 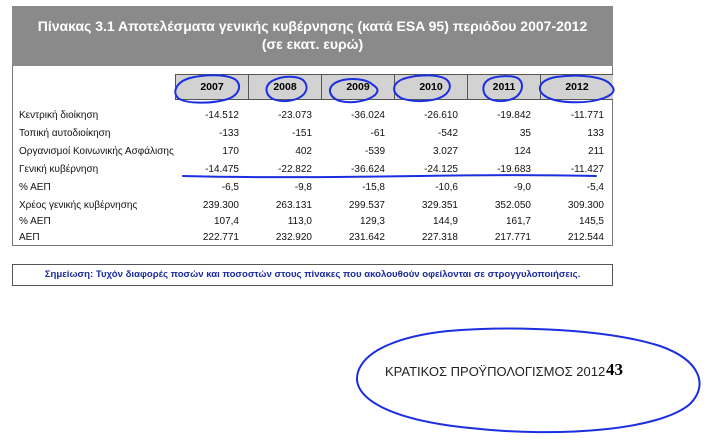 I want to click on cell: -24.125, so click(x=441, y=169).